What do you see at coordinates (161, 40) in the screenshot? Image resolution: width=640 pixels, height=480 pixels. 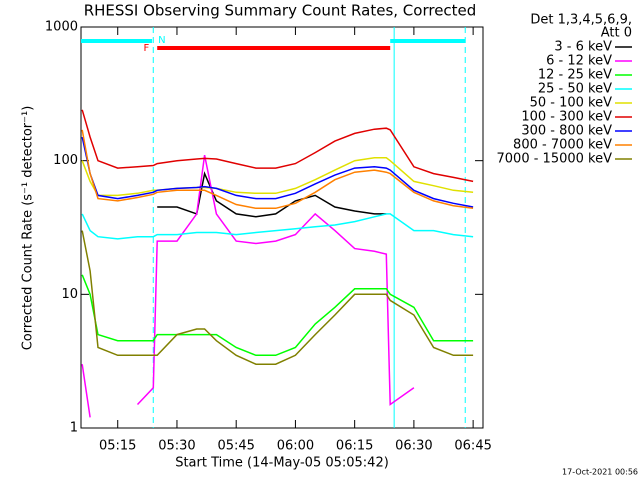 I see `night-label: N` at bounding box center [161, 40].